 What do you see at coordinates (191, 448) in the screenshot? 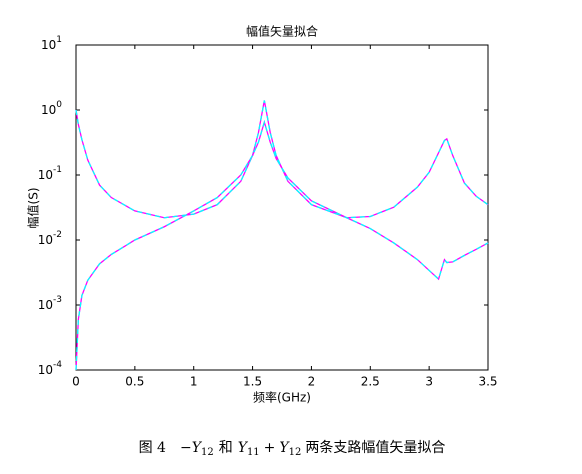
I see `caption-part: −Y` at bounding box center [191, 448].